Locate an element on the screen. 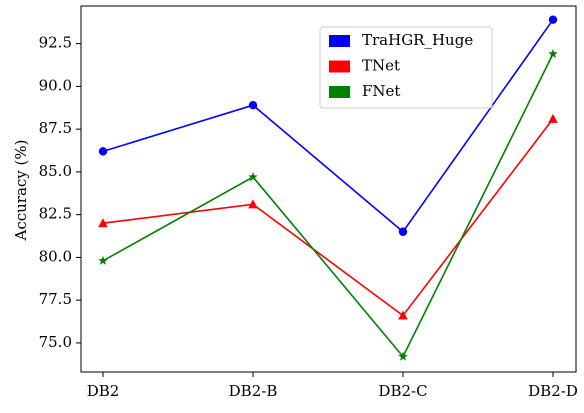 Image resolution: width=584 pixels, height=413 pixels. legend-label: FNet is located at coordinates (381, 91).